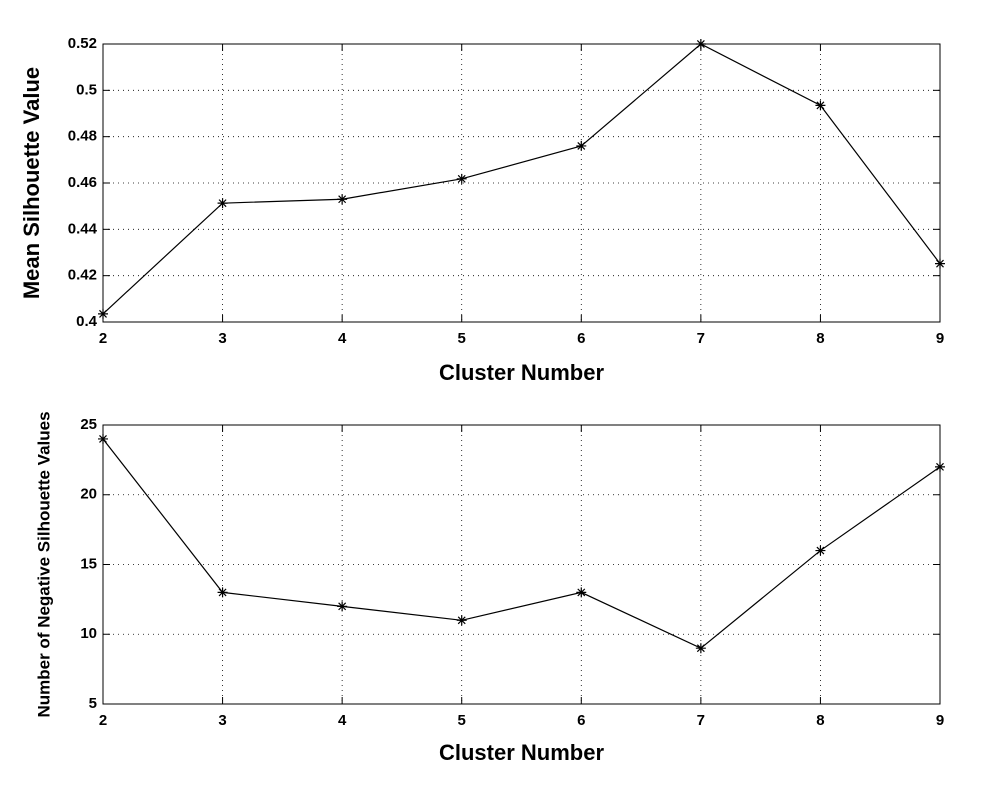  What do you see at coordinates (87, 321) in the screenshot?
I see `y-tick-label: 0.4` at bounding box center [87, 321].